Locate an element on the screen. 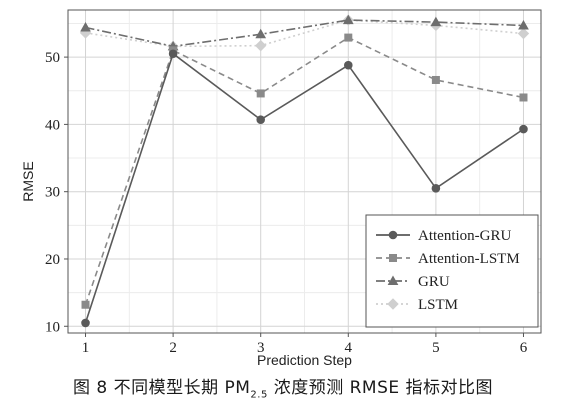 Image resolution: width=566 pixels, height=411 pixels. legend-item-attention-lstm: Attention-LSTM is located at coordinates (448, 259).